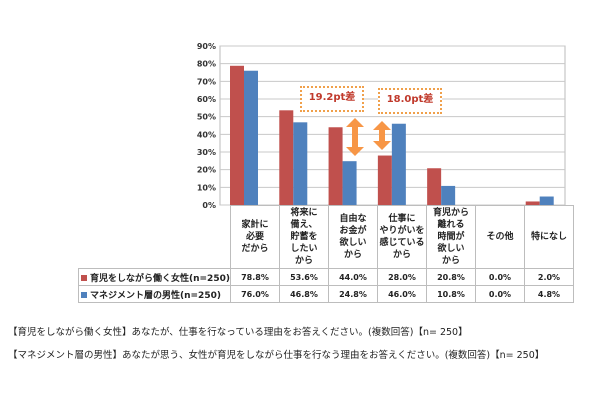 The height and width of the screenshot is (400, 610). What do you see at coordinates (548, 277) in the screenshot?
I see `data-label: 2.0%` at bounding box center [548, 277].